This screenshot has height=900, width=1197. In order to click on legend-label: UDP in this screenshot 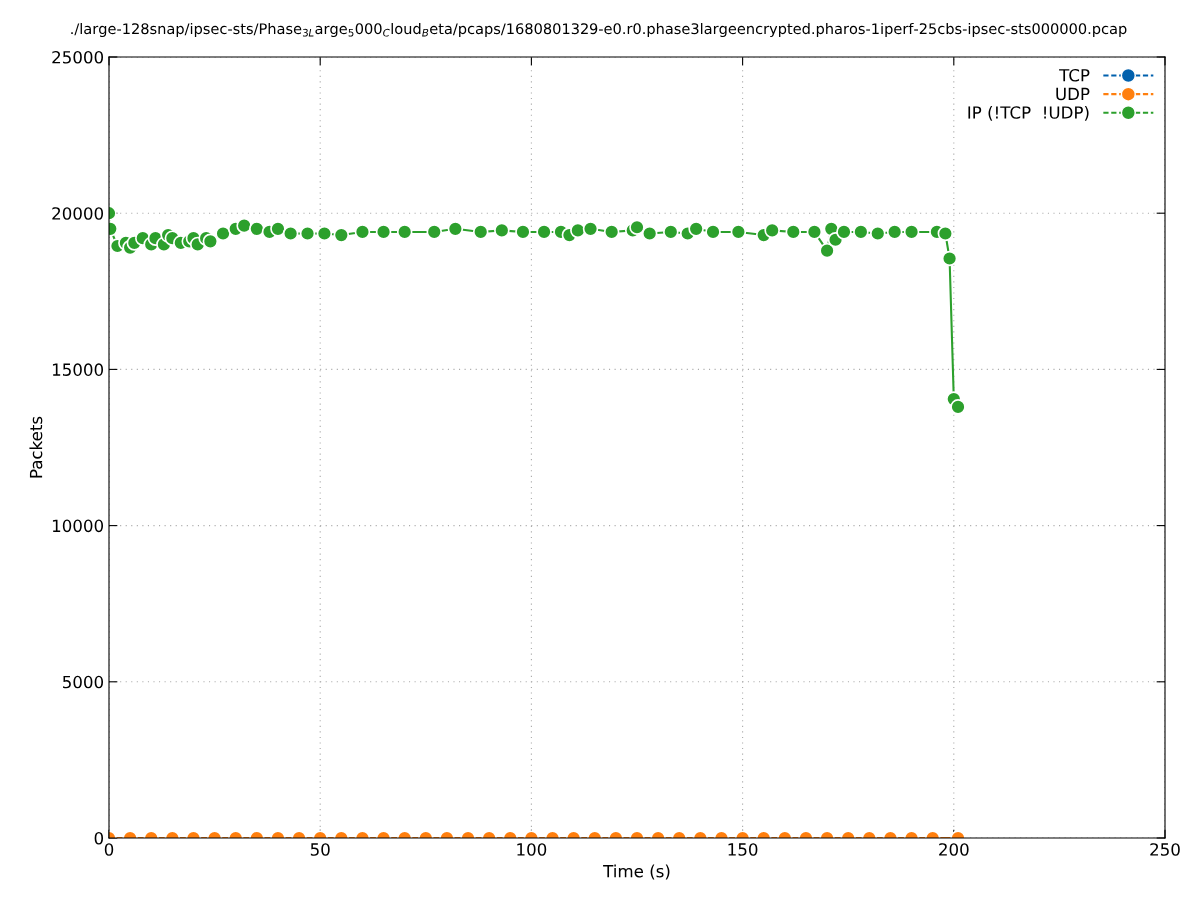, I will do `click(1073, 94)`.